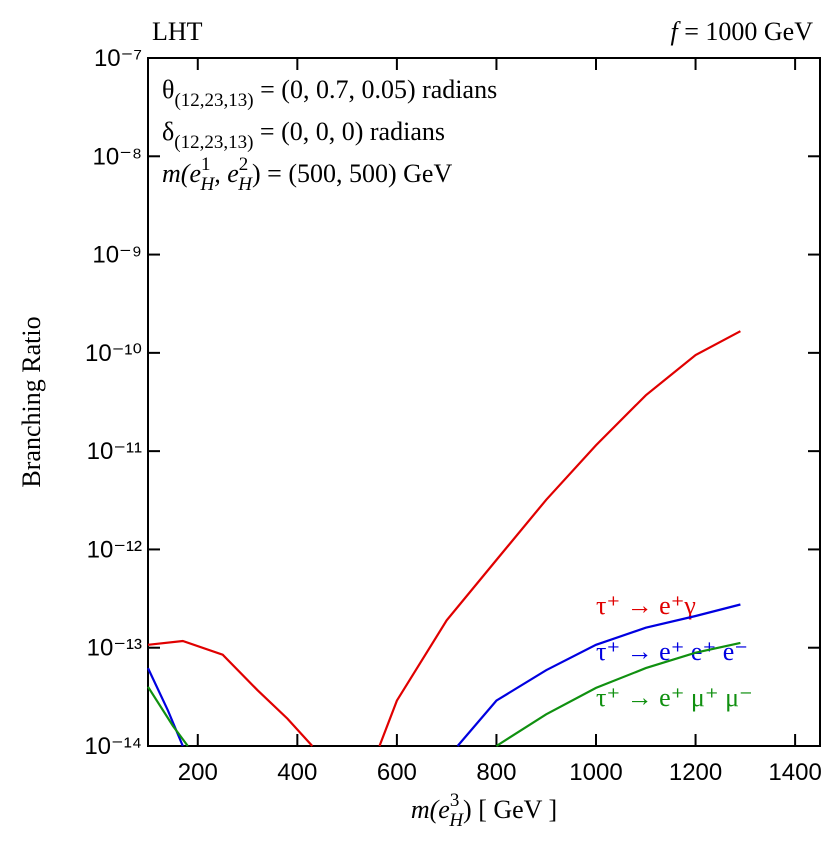 This screenshot has width=835, height=844. I want to click on y-tick-label: 10⁻⁹, so click(117, 255).